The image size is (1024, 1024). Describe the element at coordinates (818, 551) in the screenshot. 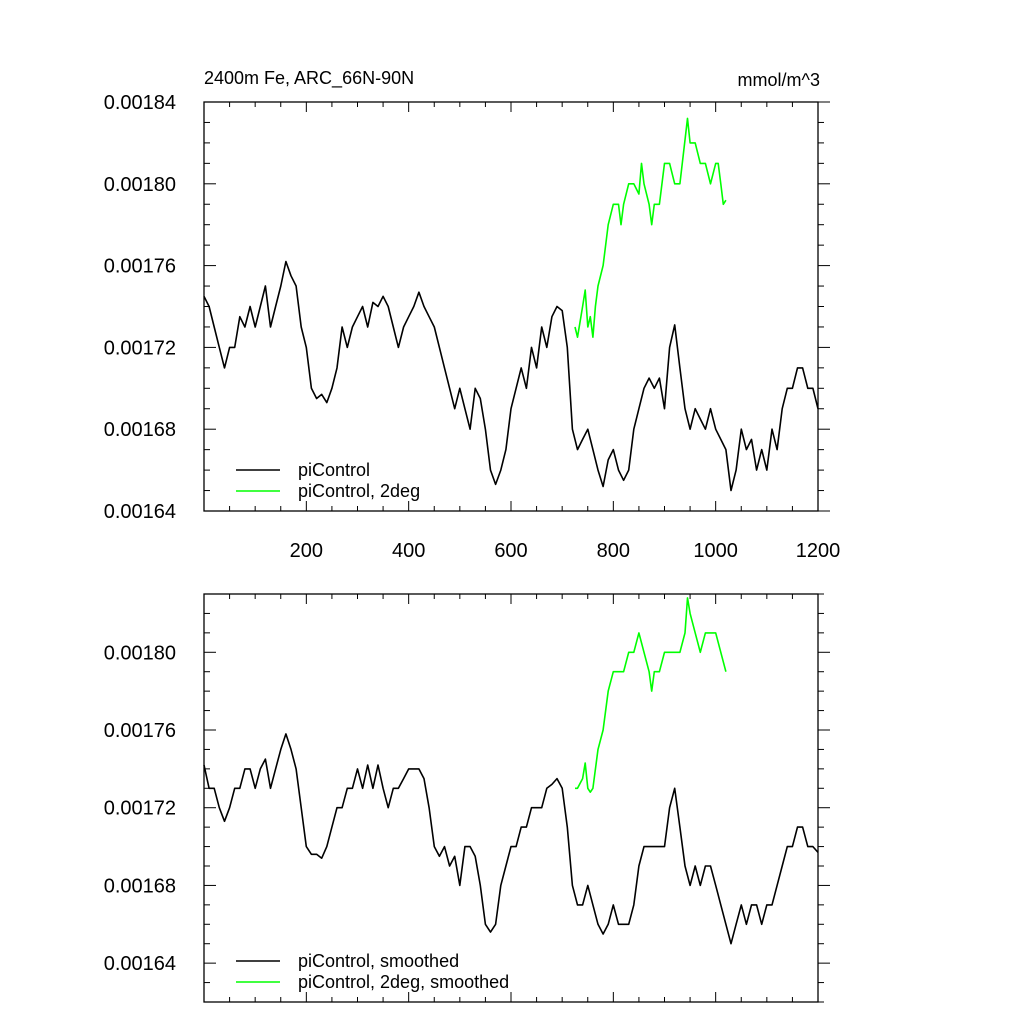

I see `x-tick-label: 1200` at that location.